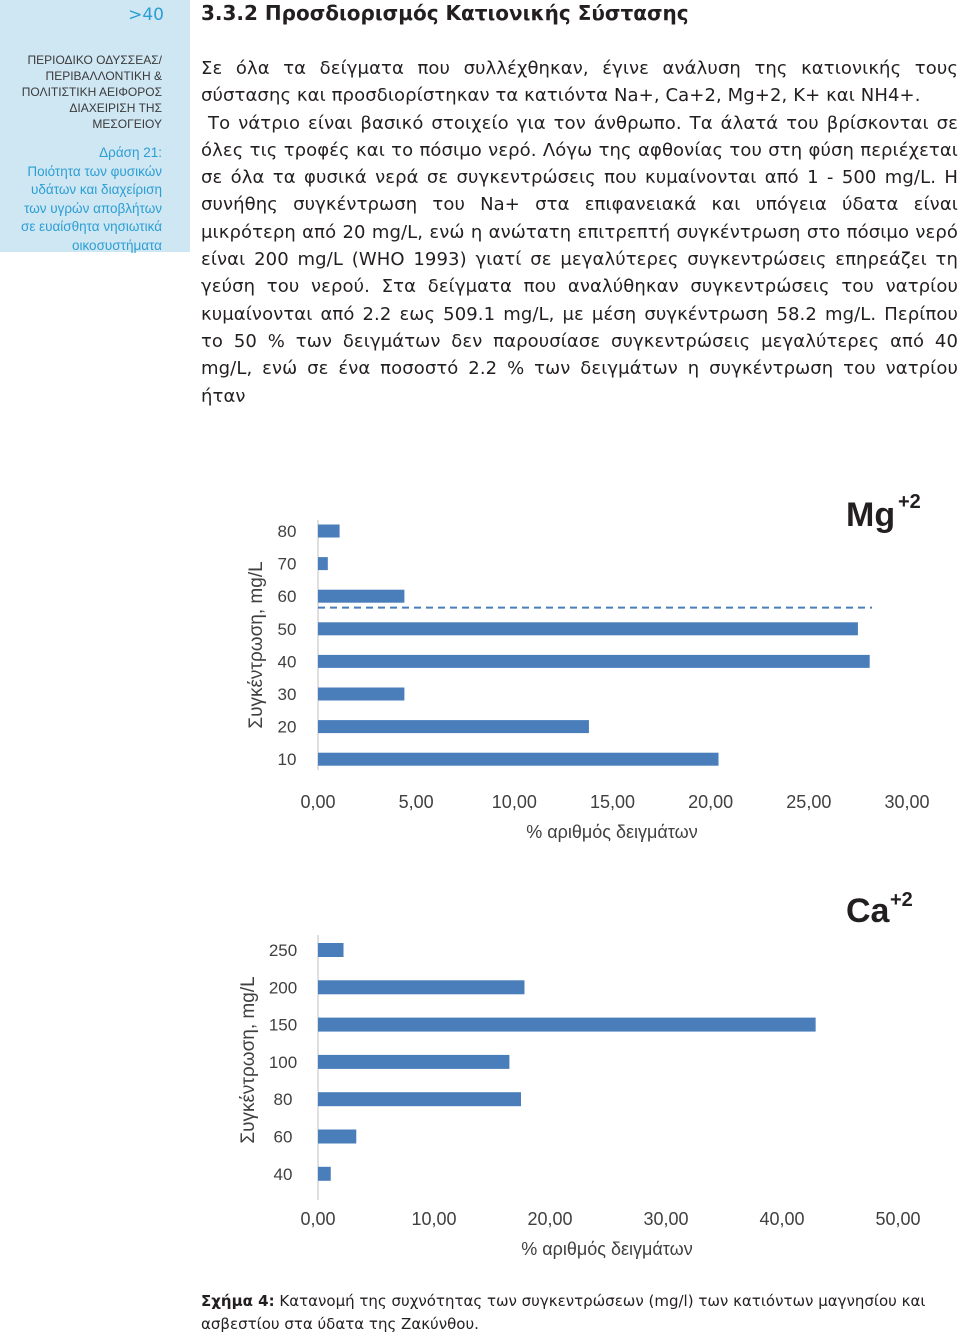 The image size is (960, 1336). Describe the element at coordinates (870, 515) in the screenshot. I see `chart-title: Mg` at that location.